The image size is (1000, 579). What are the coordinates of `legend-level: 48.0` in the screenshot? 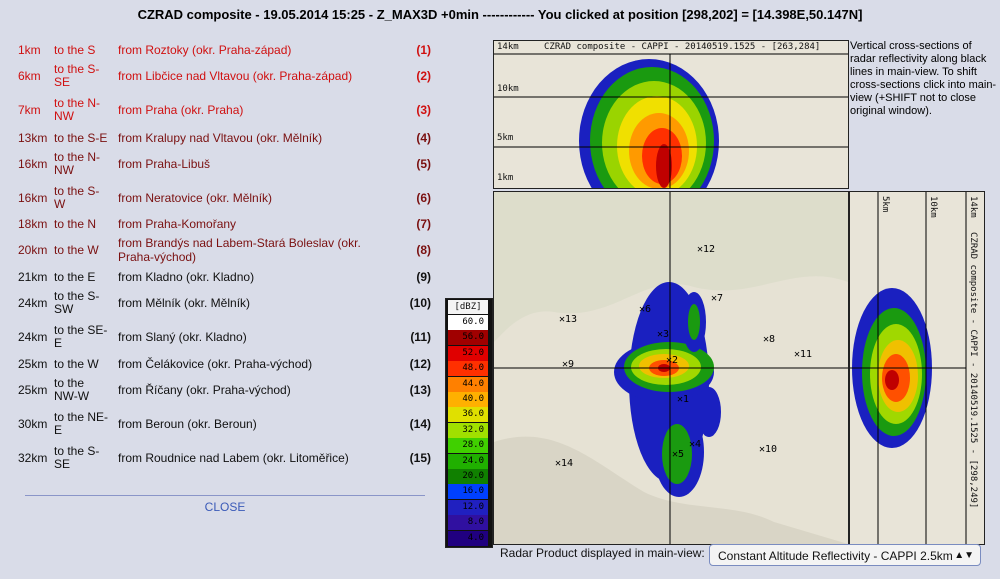 It's located at (468, 369).